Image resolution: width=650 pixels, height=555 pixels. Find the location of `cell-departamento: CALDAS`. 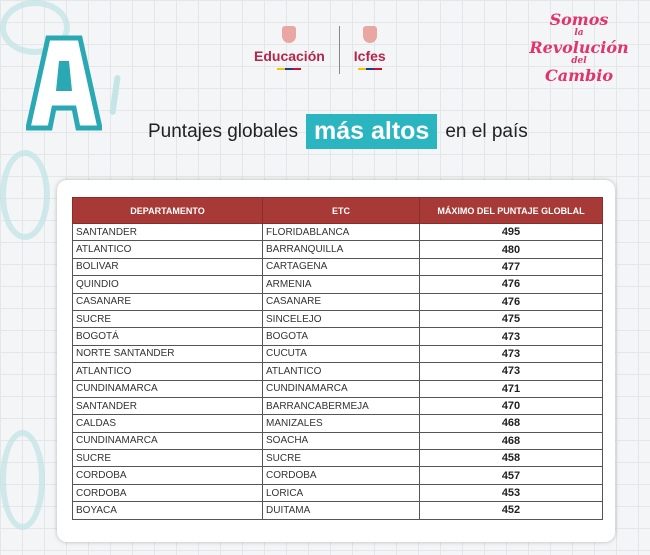

cell-departamento: CALDAS is located at coordinates (167, 423).